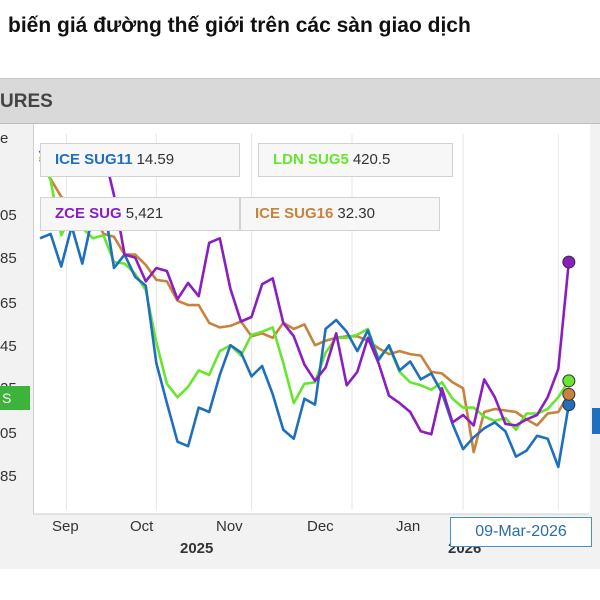  What do you see at coordinates (15, 398) in the screenshot?
I see `current-value-badge: S` at bounding box center [15, 398].